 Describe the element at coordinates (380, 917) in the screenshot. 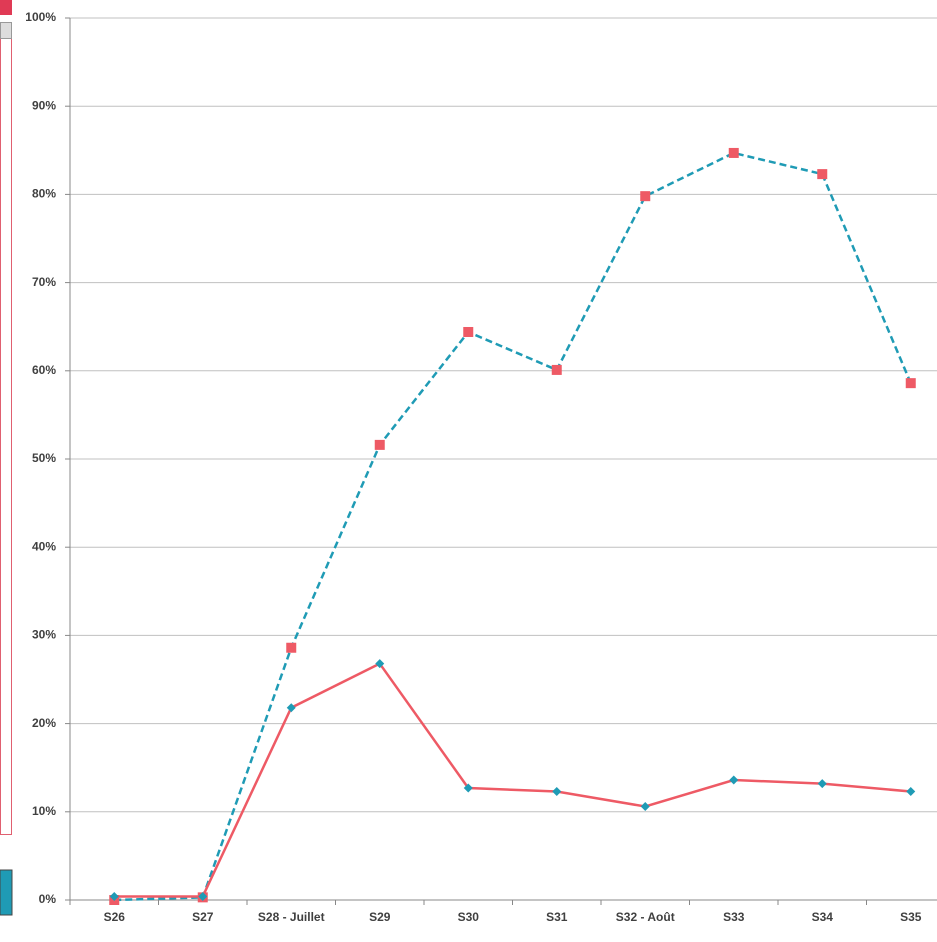

I see `x-tick-label: S29` at that location.